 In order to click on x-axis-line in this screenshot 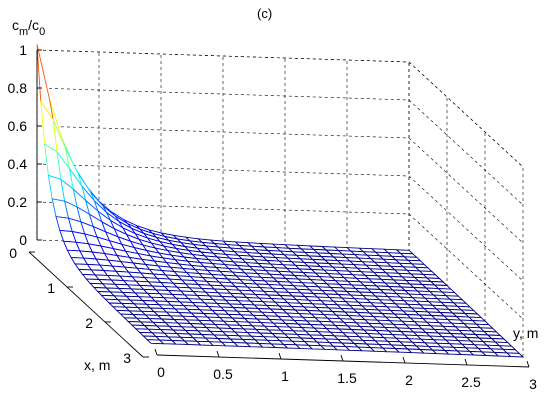, I will do `click(86, 304)`.